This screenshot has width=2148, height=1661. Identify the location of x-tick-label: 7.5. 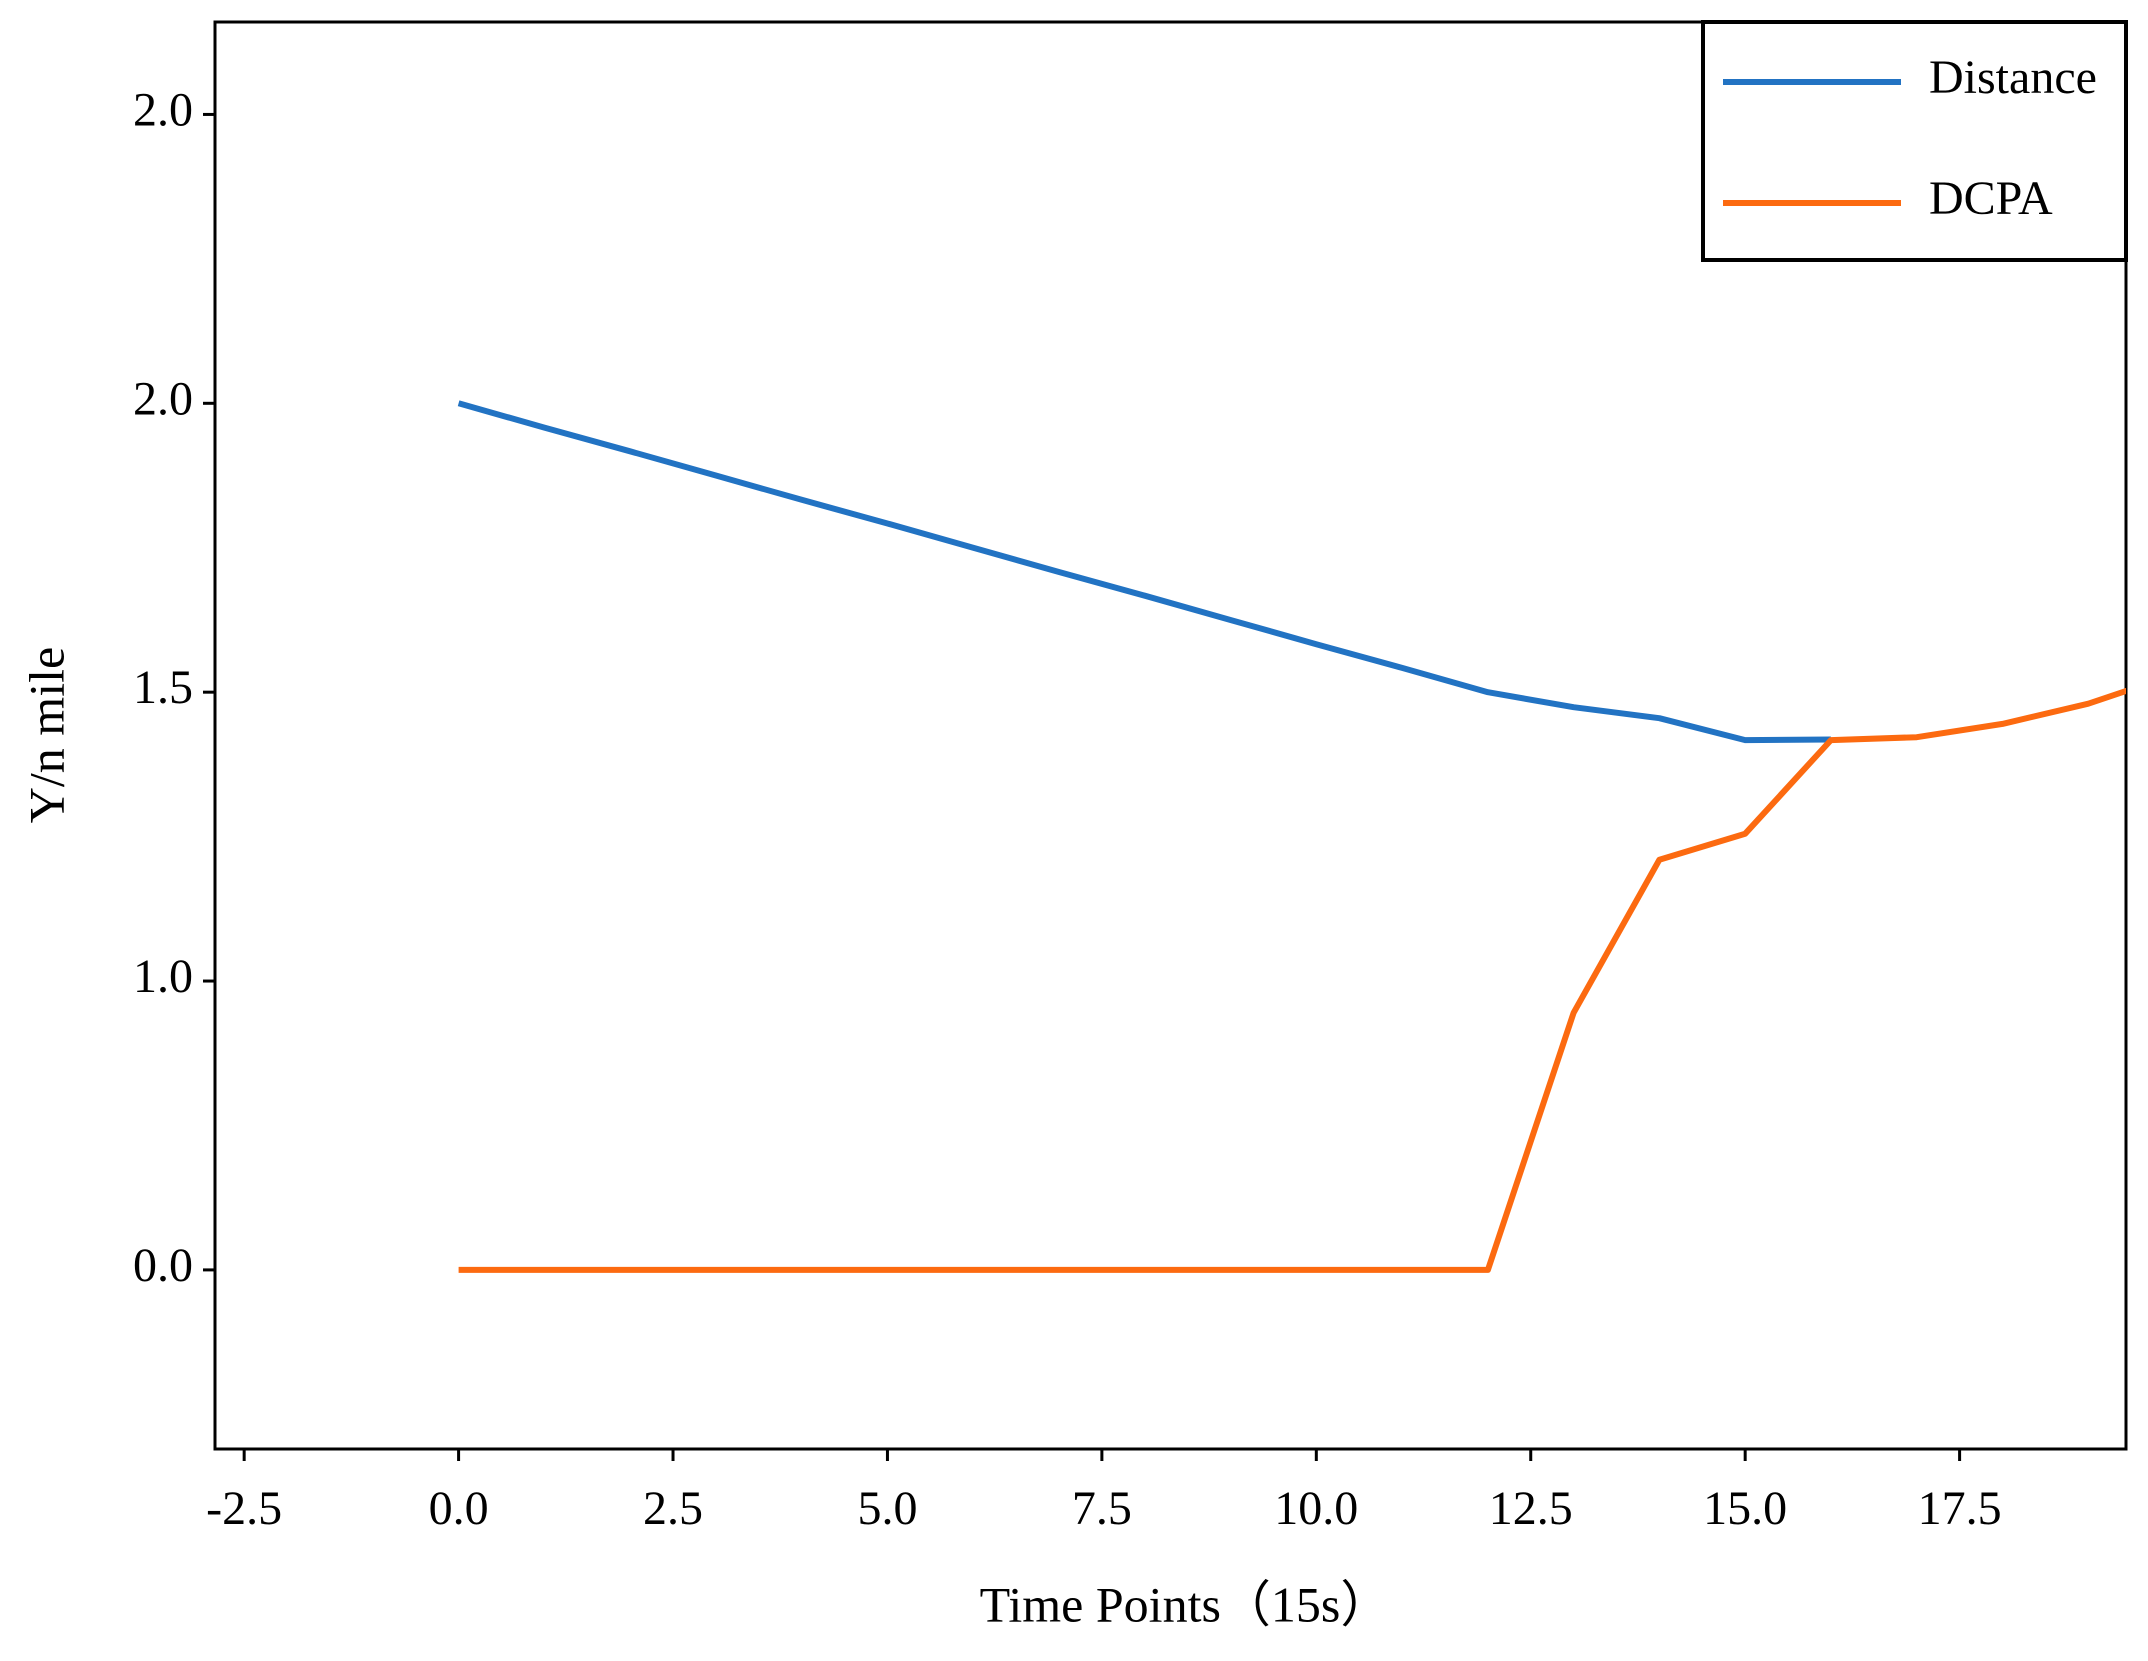
(1102, 1508).